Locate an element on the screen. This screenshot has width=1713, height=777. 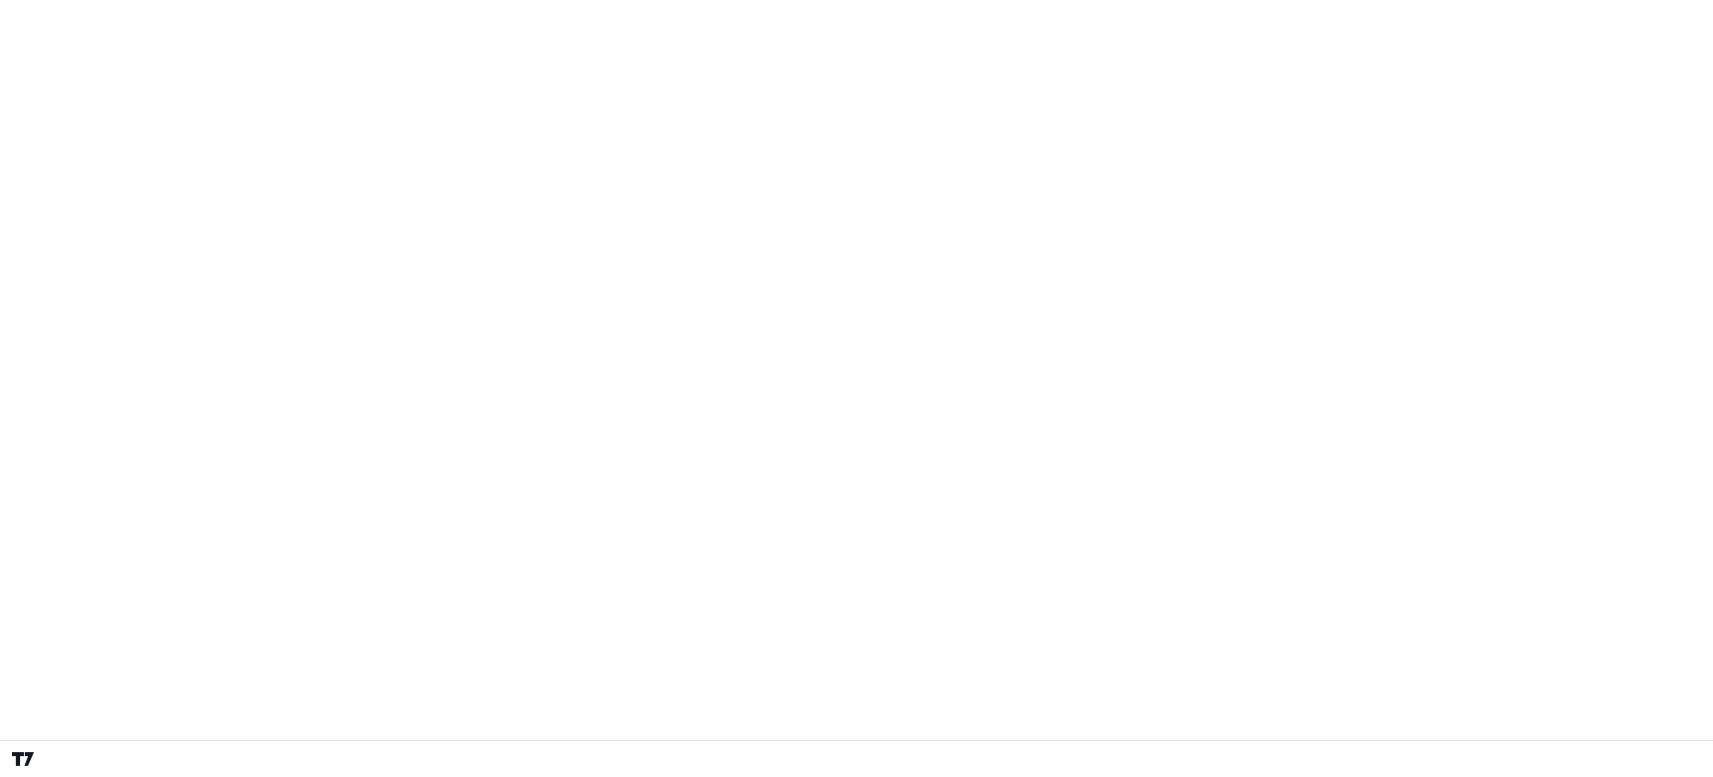
tradingview-logo-icon is located at coordinates (23, 759).